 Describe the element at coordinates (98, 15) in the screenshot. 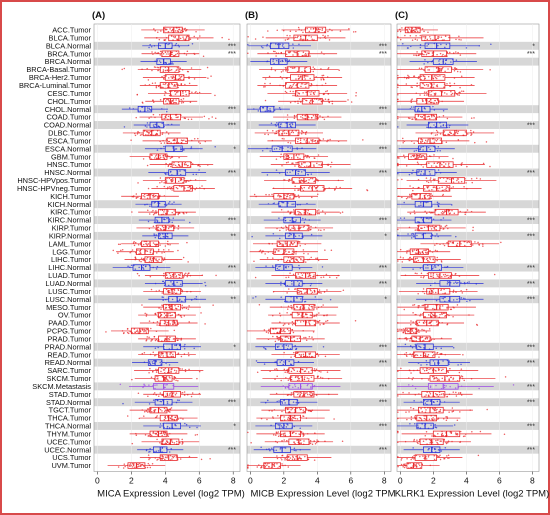

I see `panel-label: (A)` at that location.